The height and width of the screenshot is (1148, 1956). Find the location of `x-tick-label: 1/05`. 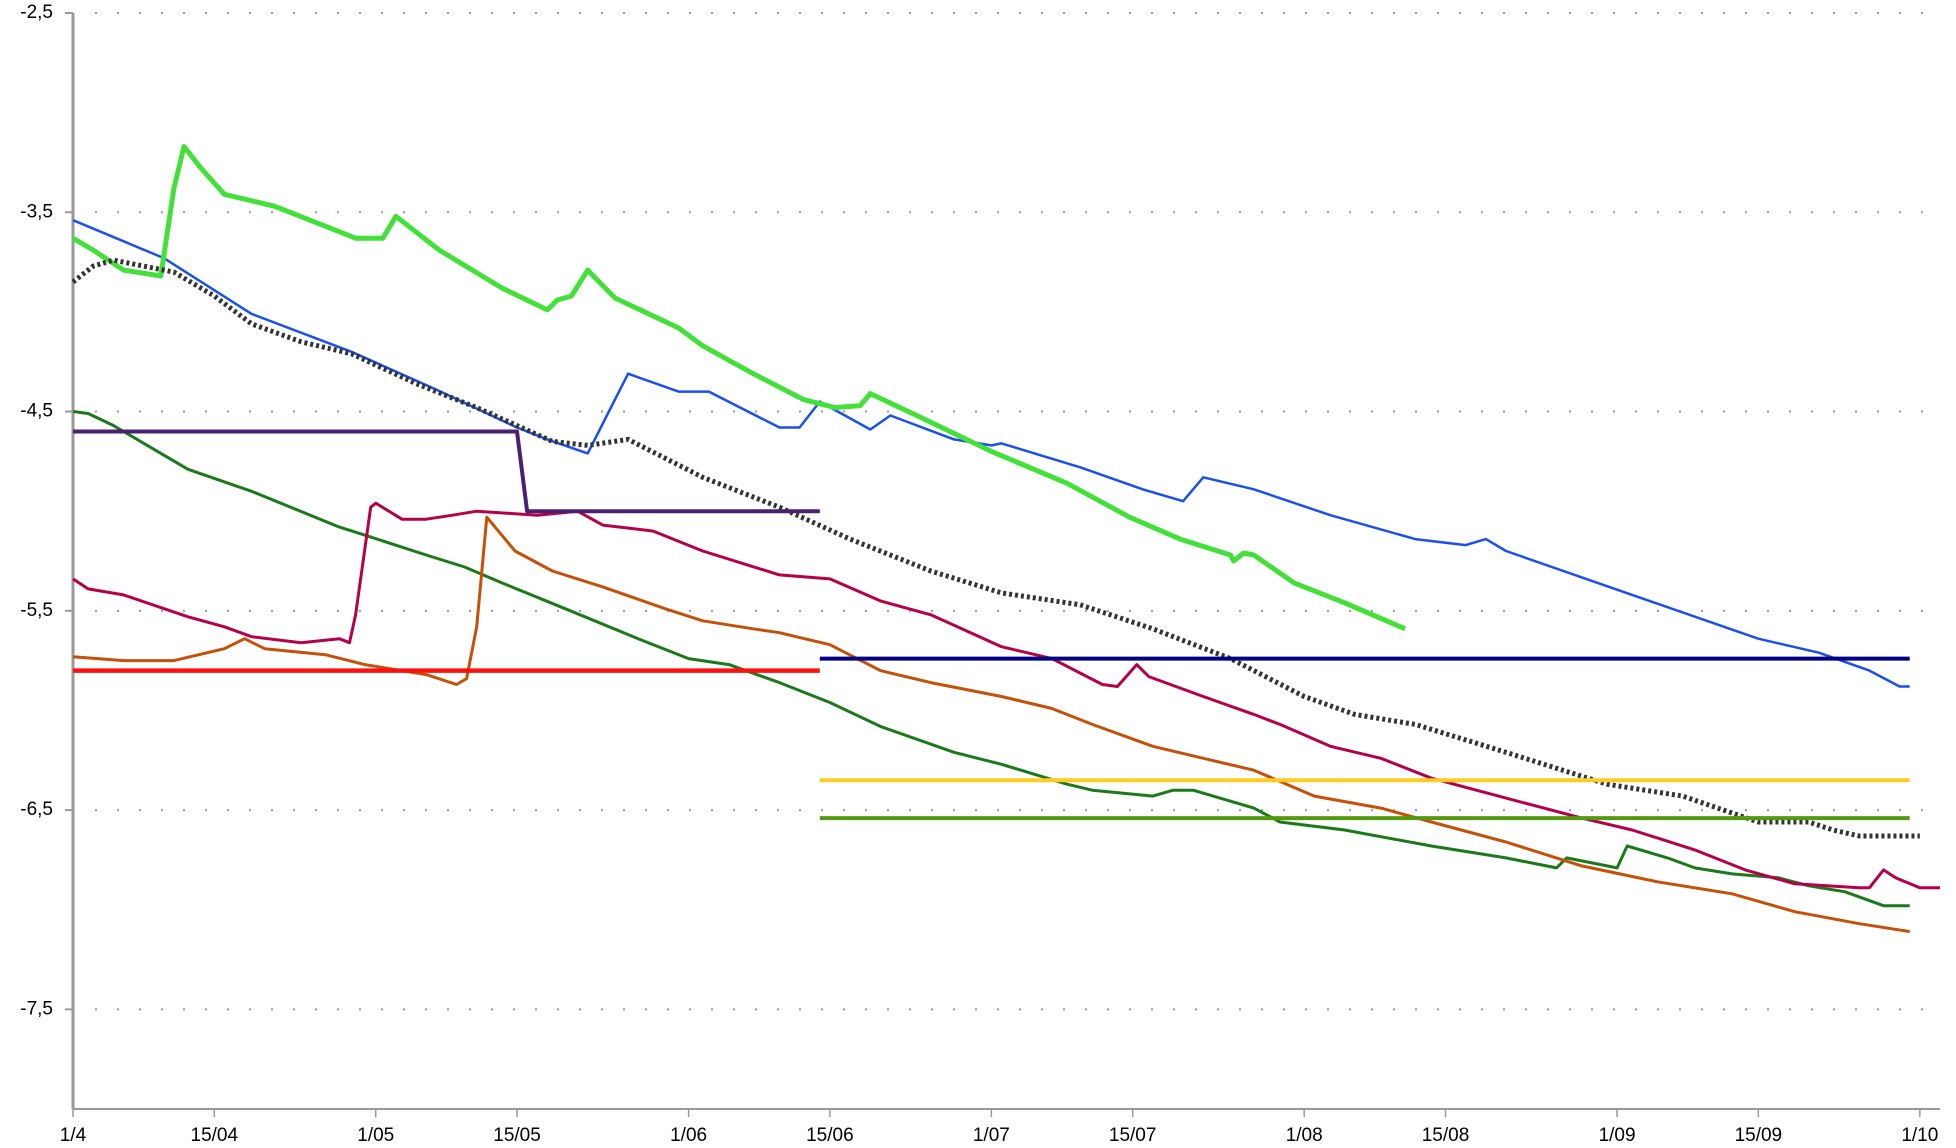

x-tick-label: 1/05 is located at coordinates (375, 1135).